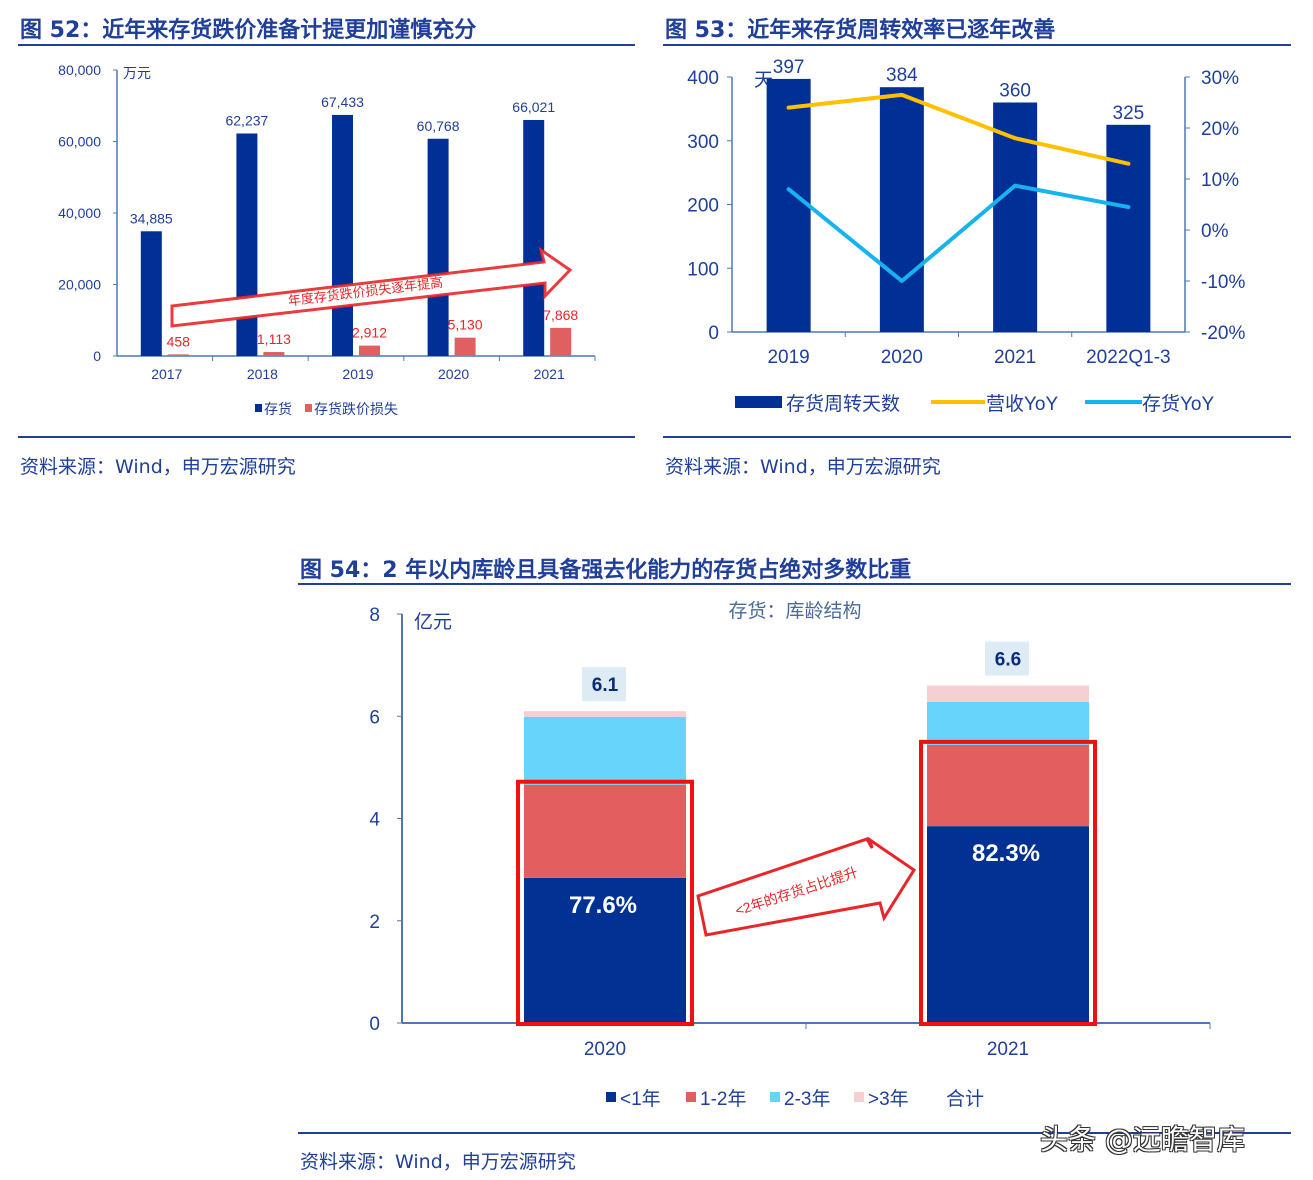 The image size is (1313, 1180). I want to click on data-label: 1,113, so click(274, 339).